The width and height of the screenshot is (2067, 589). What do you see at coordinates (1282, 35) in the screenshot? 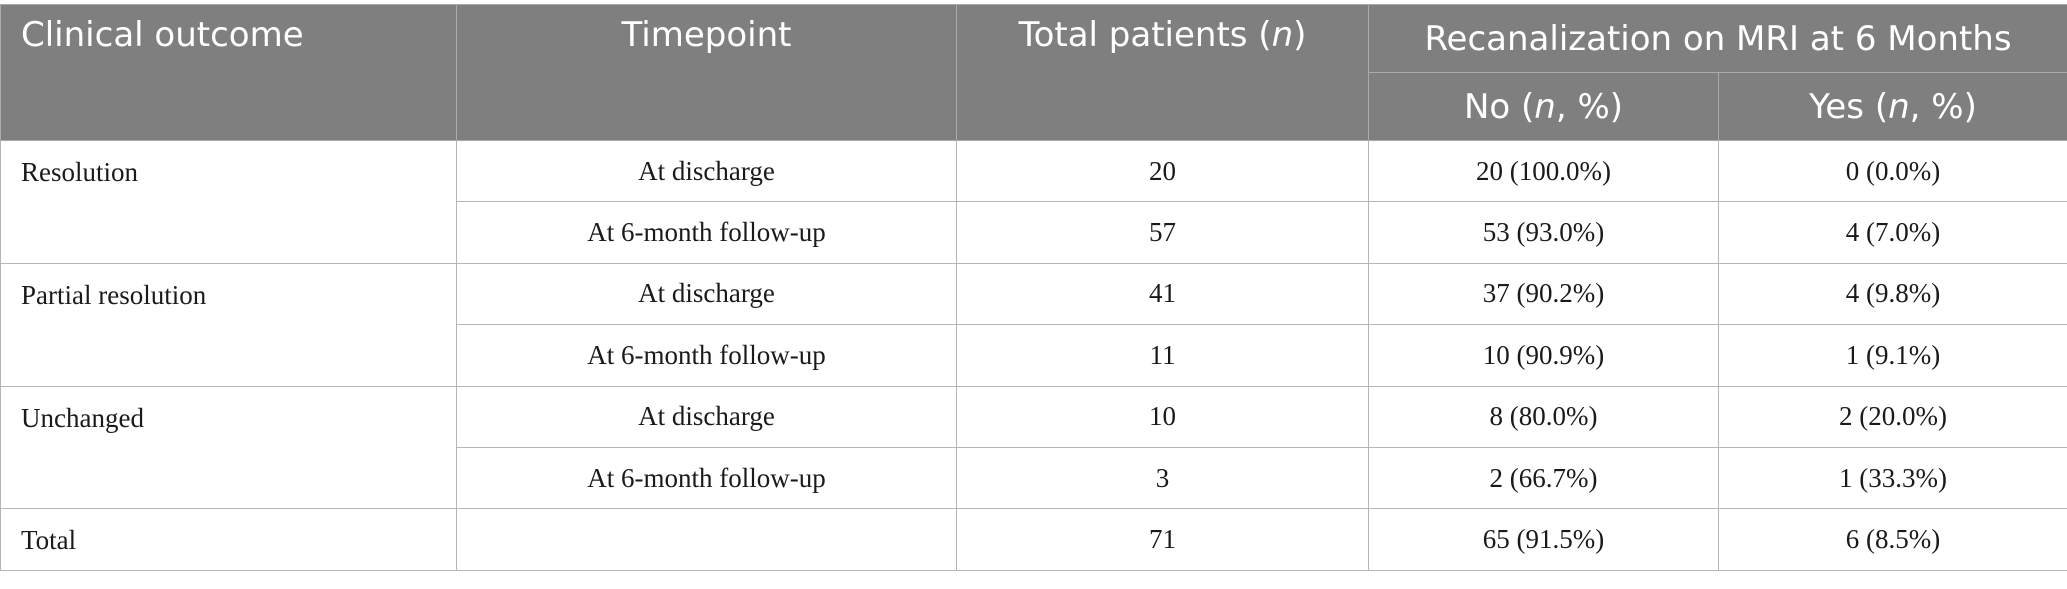
I see `header-total-patients-n: n` at bounding box center [1282, 35].